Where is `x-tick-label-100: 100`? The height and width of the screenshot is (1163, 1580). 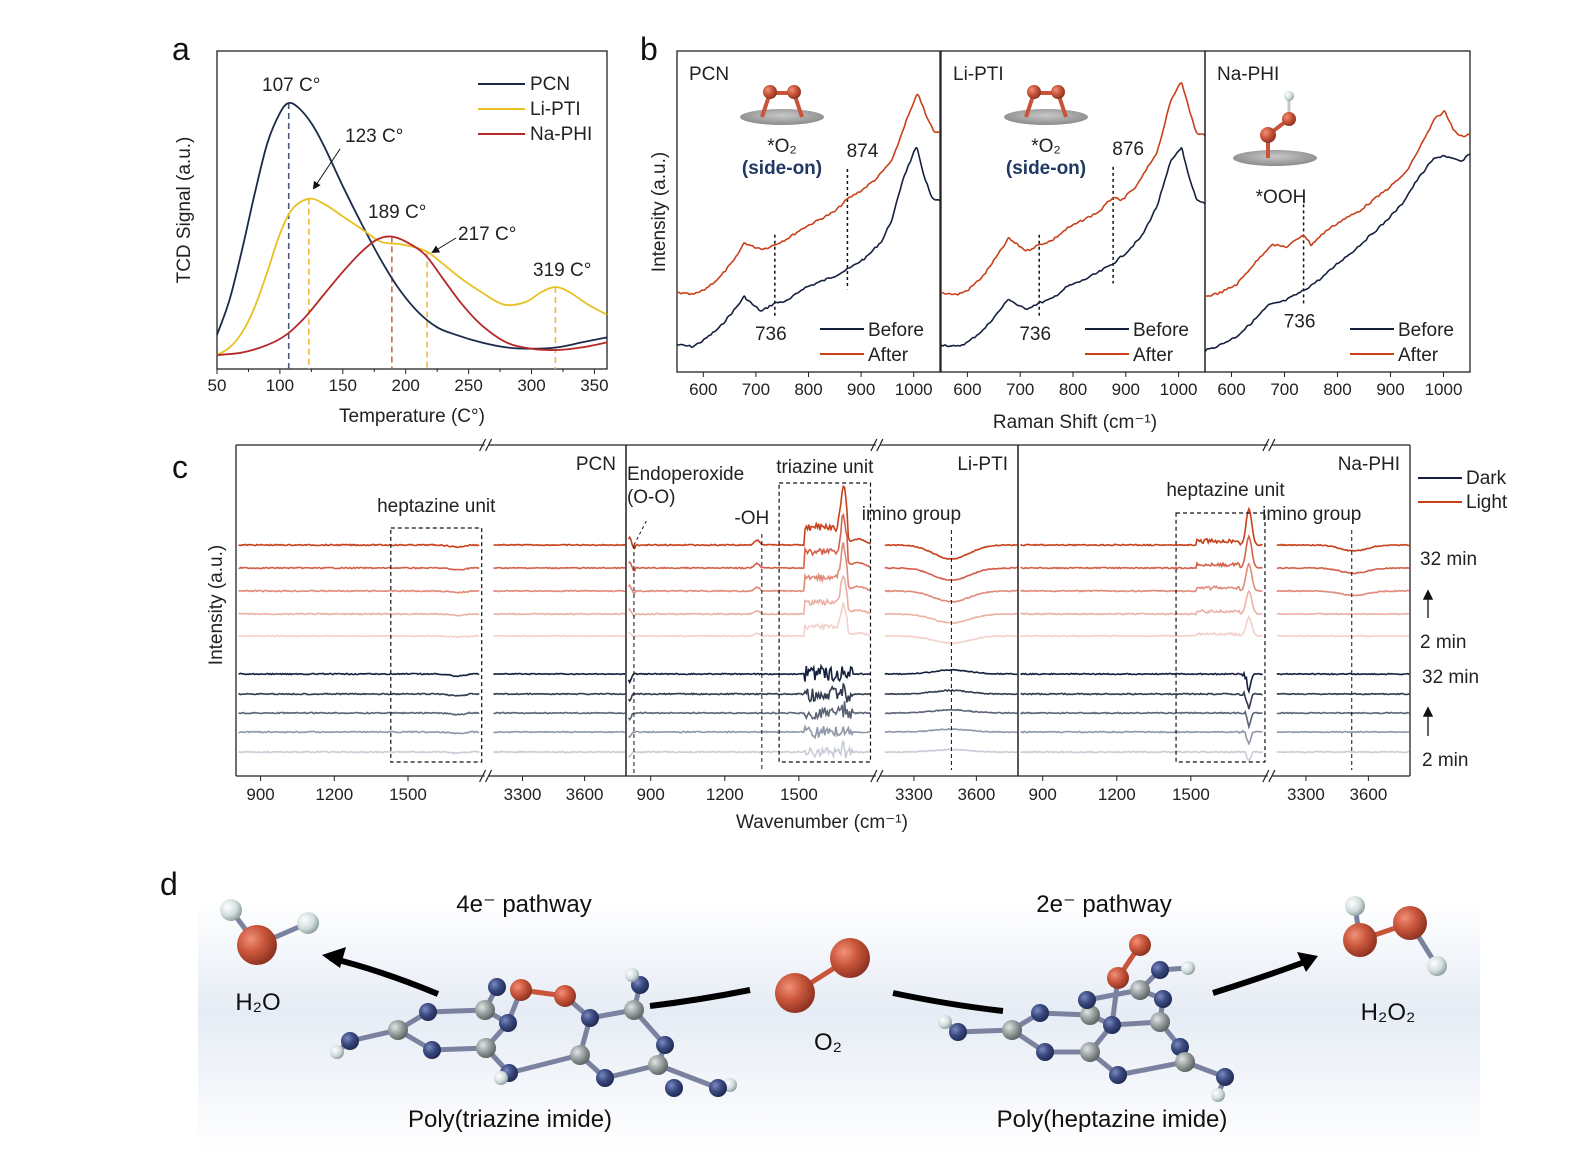
x-tick-label-100: 100 is located at coordinates (280, 385).